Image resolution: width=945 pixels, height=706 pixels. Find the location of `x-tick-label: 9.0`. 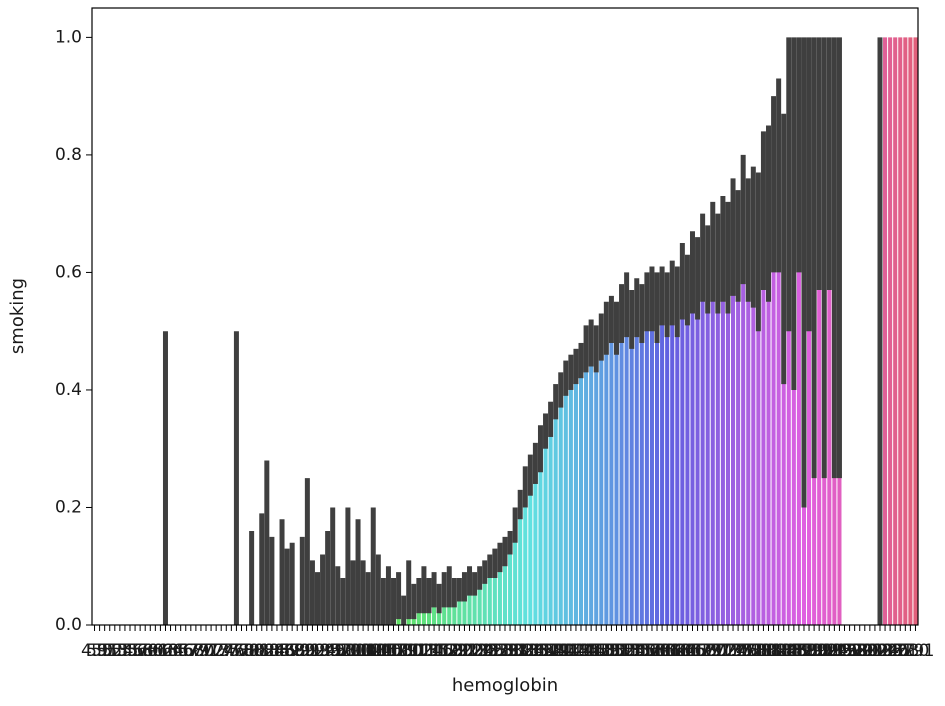

x-tick-label: 9.0 is located at coordinates (302, 651).